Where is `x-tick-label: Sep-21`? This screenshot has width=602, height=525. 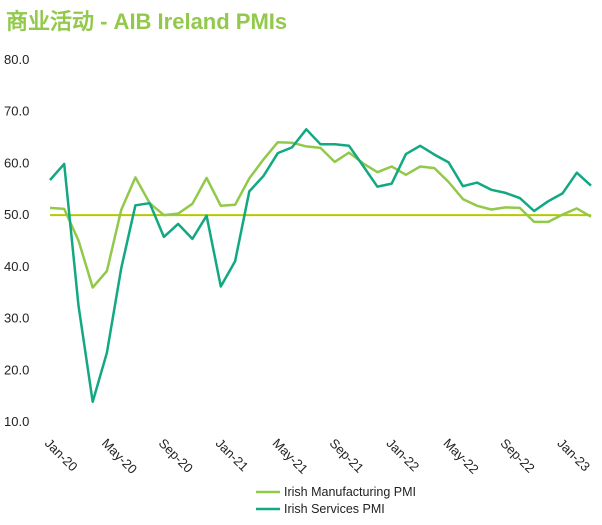 x-tick-label: Sep-21 is located at coordinates (347, 456).